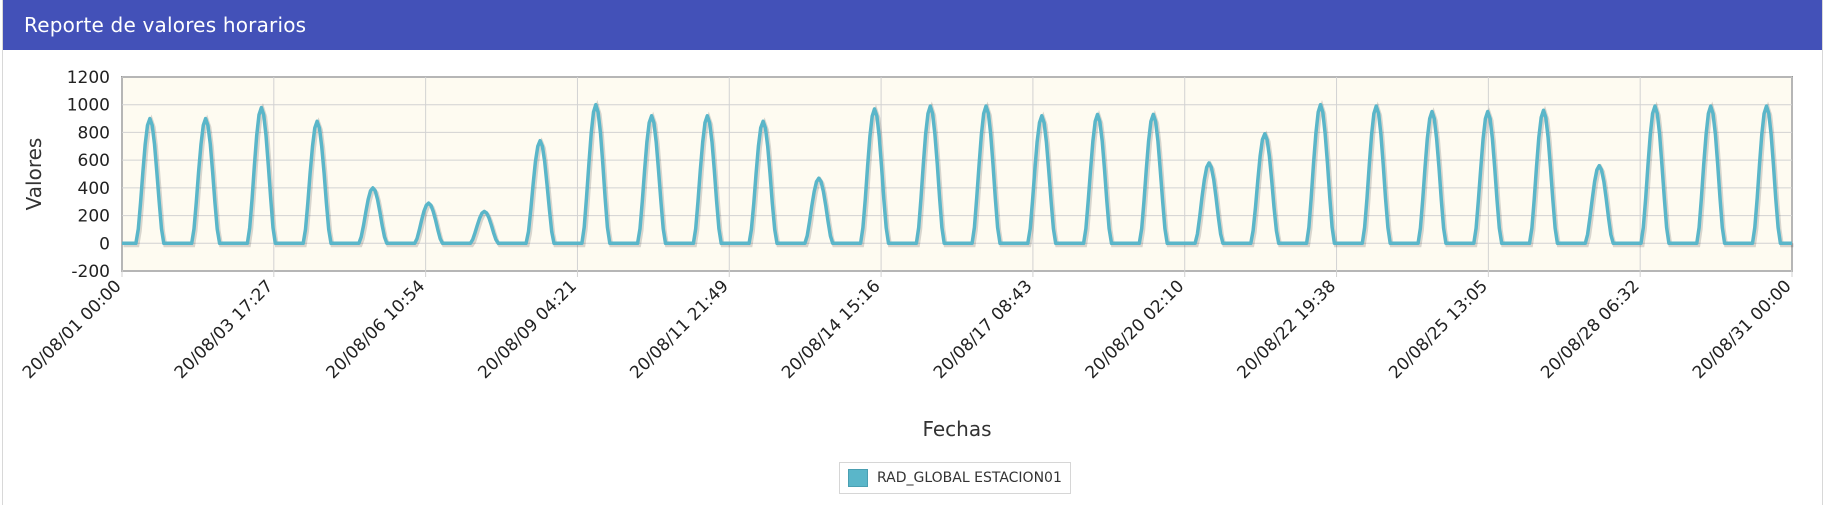 This screenshot has width=1825, height=505. I want to click on legend-swatch, so click(858, 478).